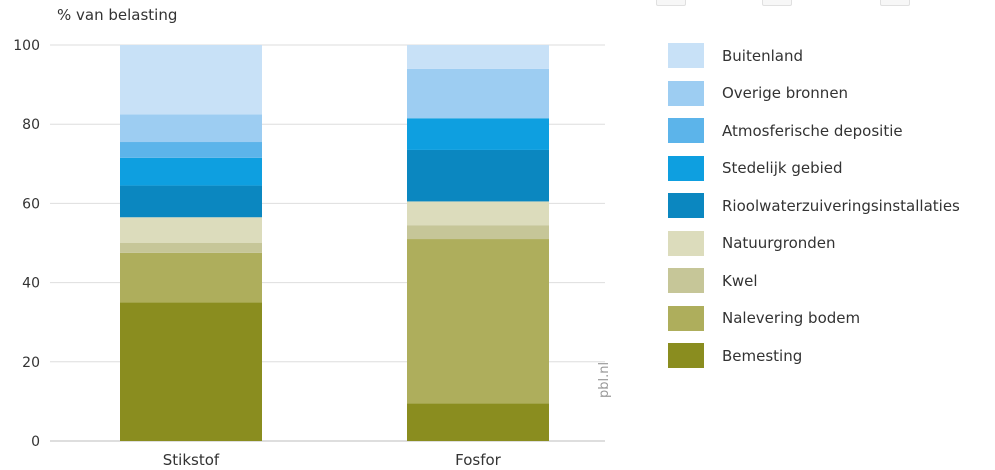 The width and height of the screenshot is (995, 470). I want to click on legend-label: Buitenland, so click(762, 55).